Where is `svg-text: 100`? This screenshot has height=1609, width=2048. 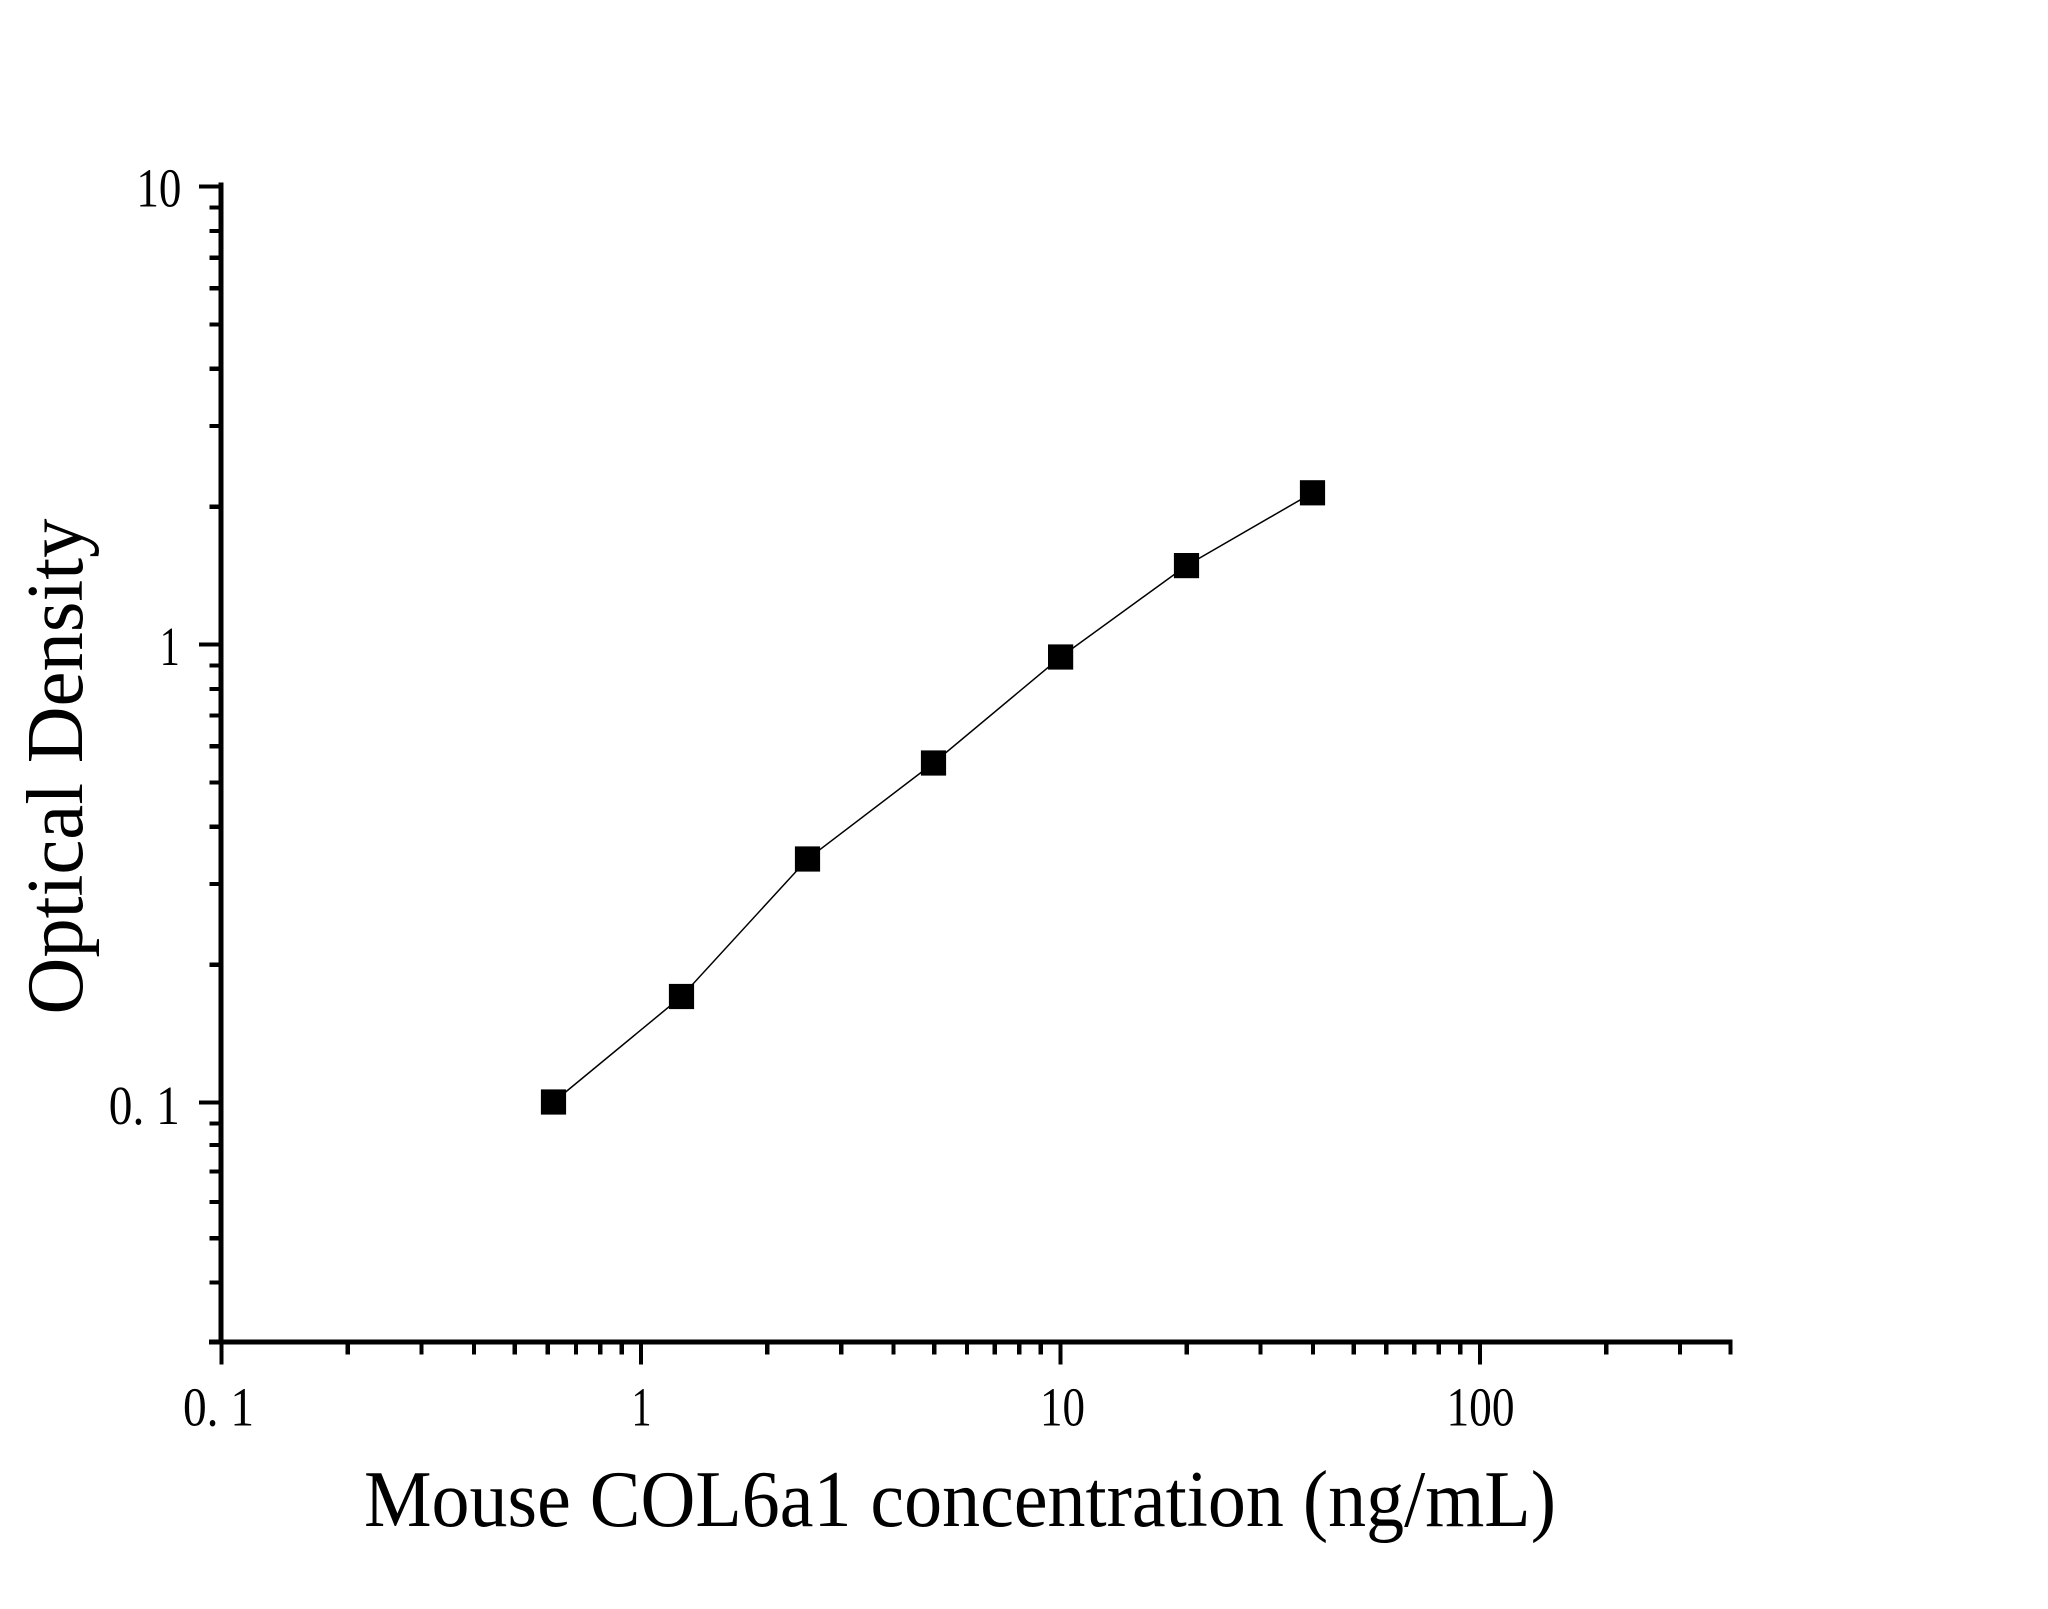
svg-text: 100 is located at coordinates (1481, 1408).